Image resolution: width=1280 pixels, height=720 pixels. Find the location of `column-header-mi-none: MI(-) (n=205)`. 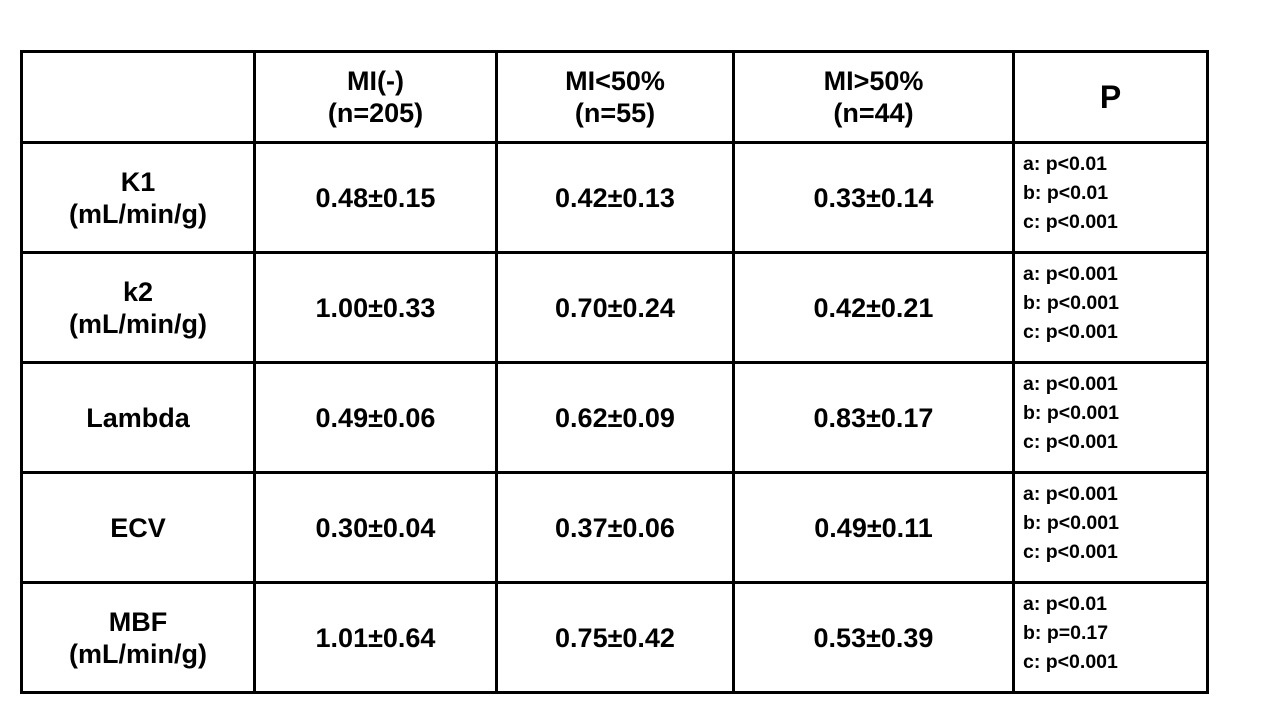

column-header-mi-none: MI(-) (n=205) is located at coordinates (375, 97).